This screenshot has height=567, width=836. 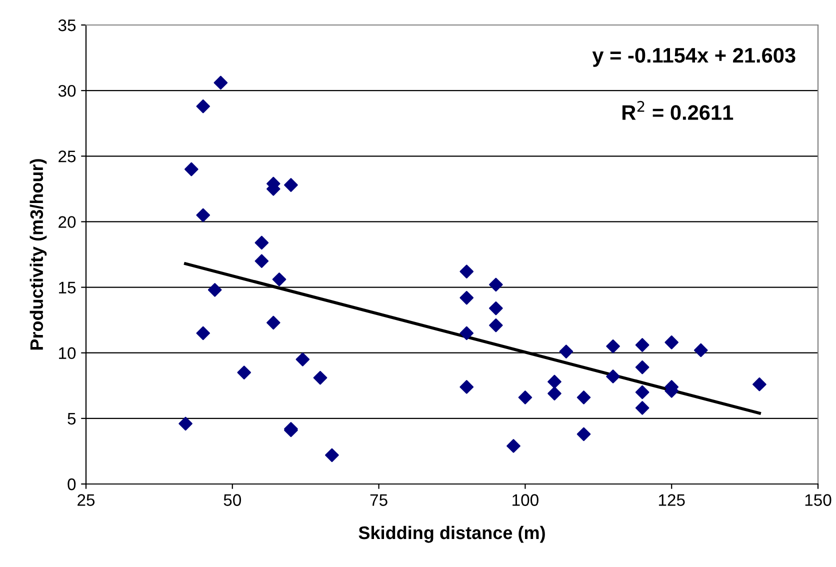 What do you see at coordinates (67, 222) in the screenshot?
I see `y-tick-label: 20` at bounding box center [67, 222].